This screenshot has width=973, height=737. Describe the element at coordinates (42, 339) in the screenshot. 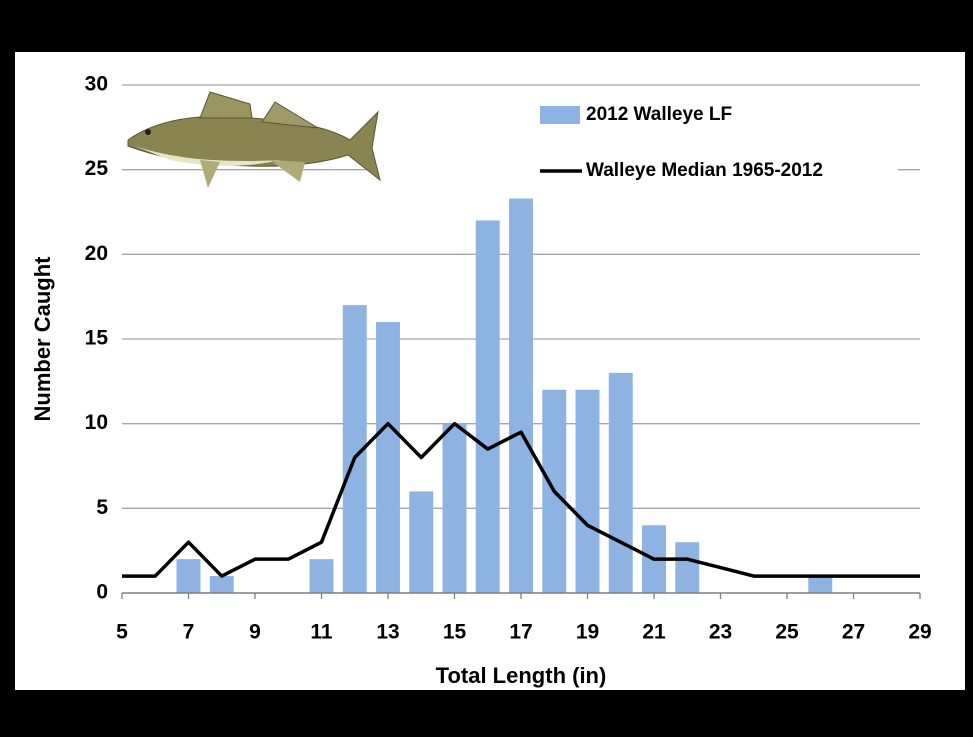

I see `y-axis-title: Number Caught` at that location.